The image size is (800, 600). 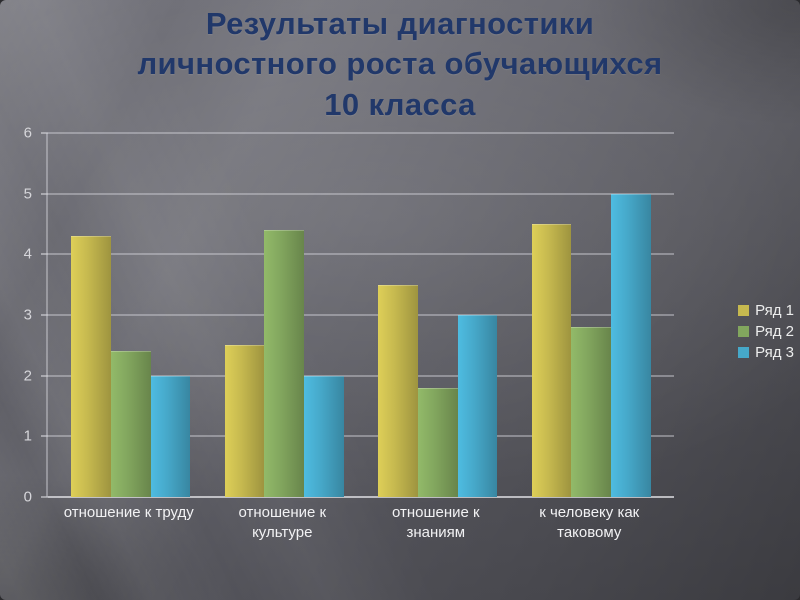 I want to click on legend-item: Ряд 2, so click(x=766, y=331).